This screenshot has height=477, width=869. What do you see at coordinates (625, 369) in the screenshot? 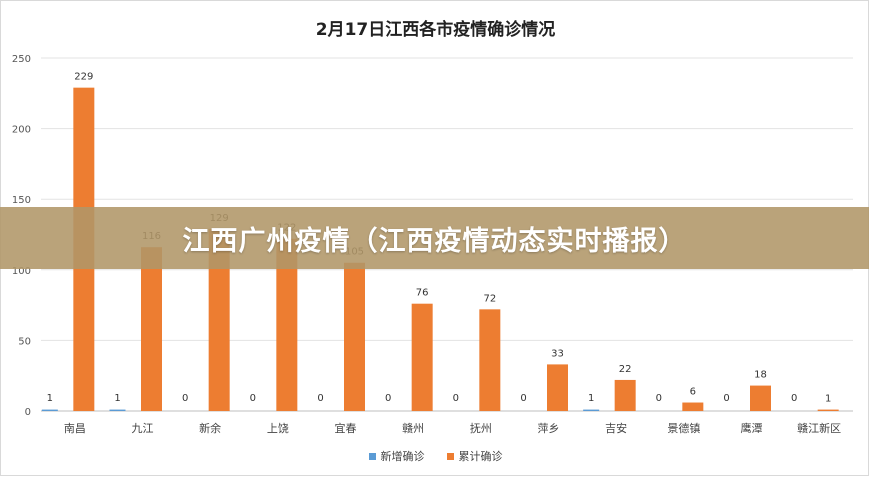
I see `data-label-total: 22` at bounding box center [625, 369].